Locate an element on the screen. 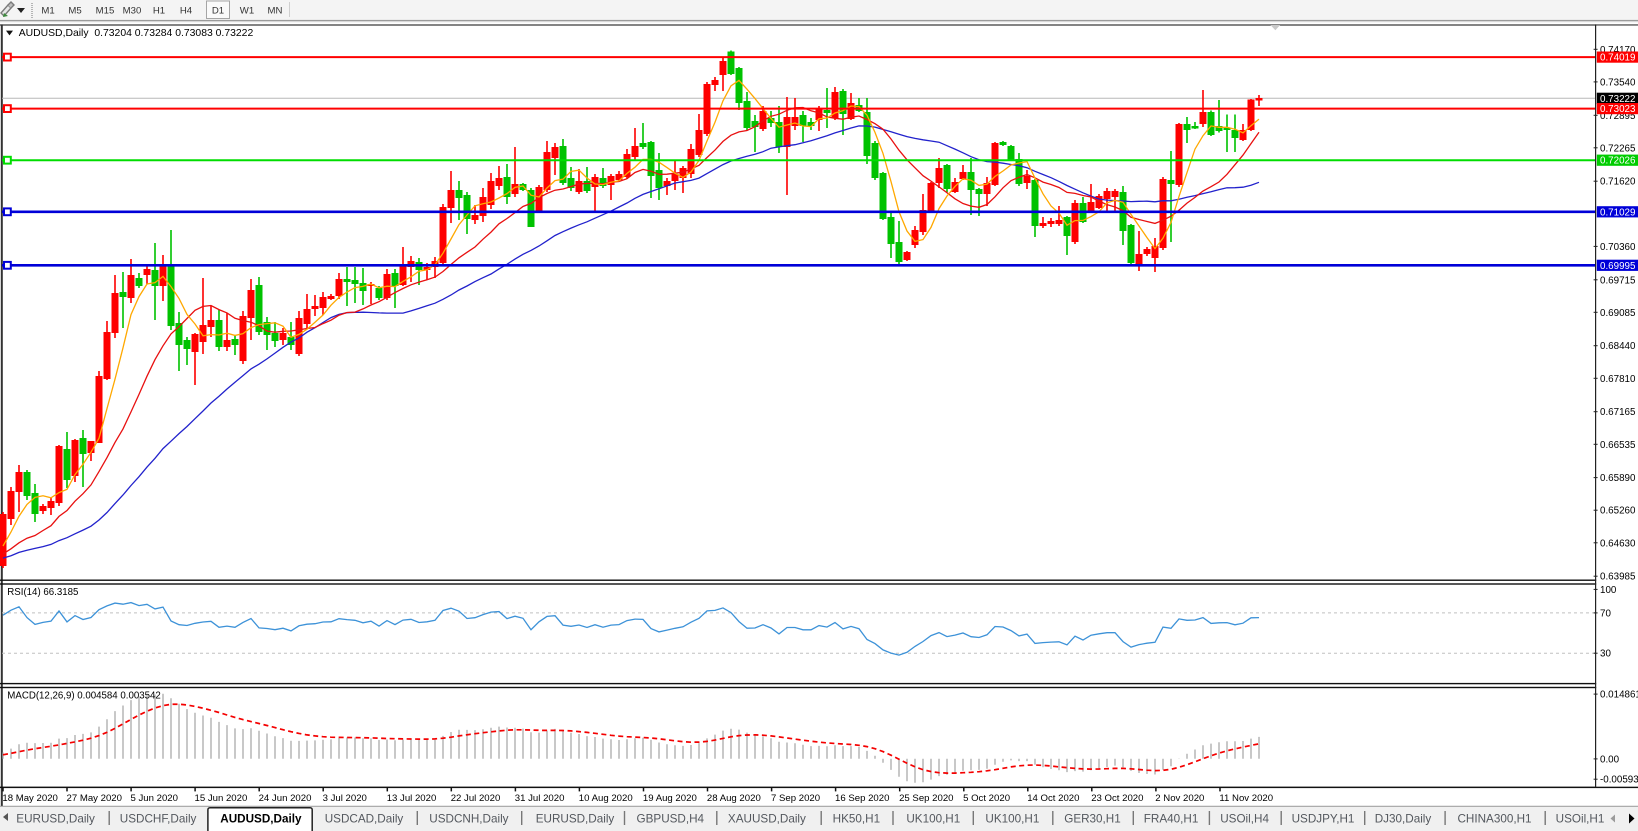 The image size is (1638, 831). svg-text: 0.69715 is located at coordinates (1618, 280).